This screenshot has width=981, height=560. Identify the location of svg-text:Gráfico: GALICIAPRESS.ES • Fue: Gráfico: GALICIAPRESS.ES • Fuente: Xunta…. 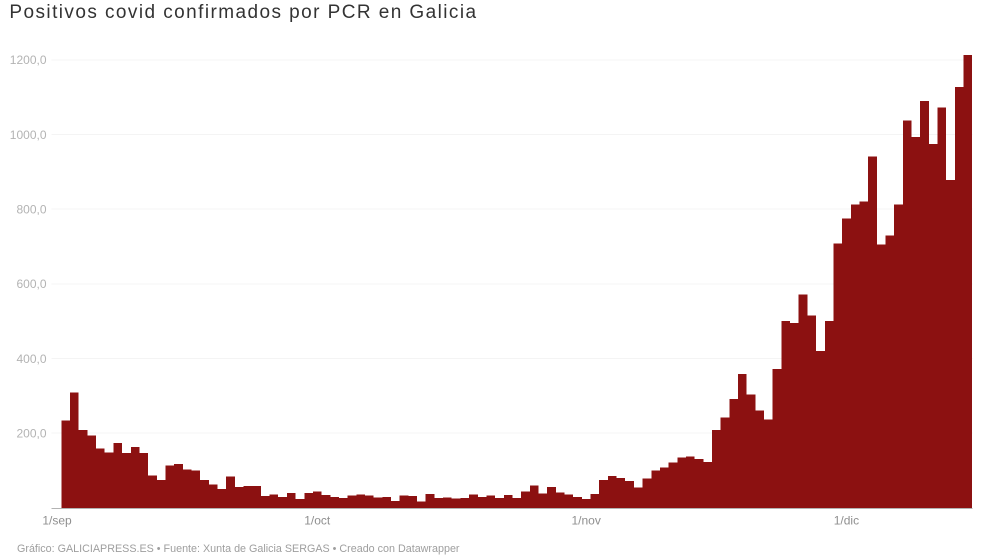
(238, 549).